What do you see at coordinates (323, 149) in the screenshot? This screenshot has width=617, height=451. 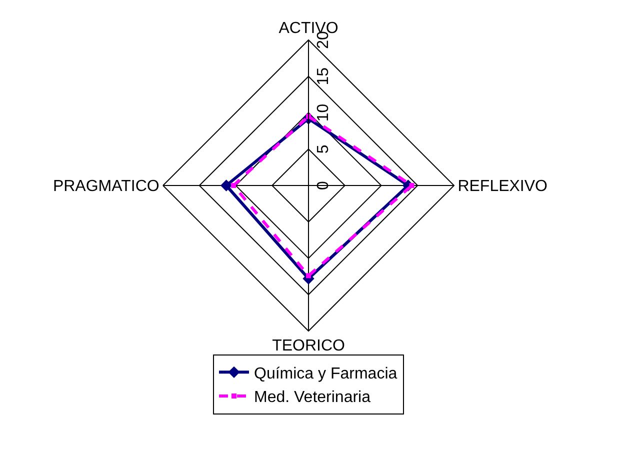 I see `y-tick-label: 5` at bounding box center [323, 149].